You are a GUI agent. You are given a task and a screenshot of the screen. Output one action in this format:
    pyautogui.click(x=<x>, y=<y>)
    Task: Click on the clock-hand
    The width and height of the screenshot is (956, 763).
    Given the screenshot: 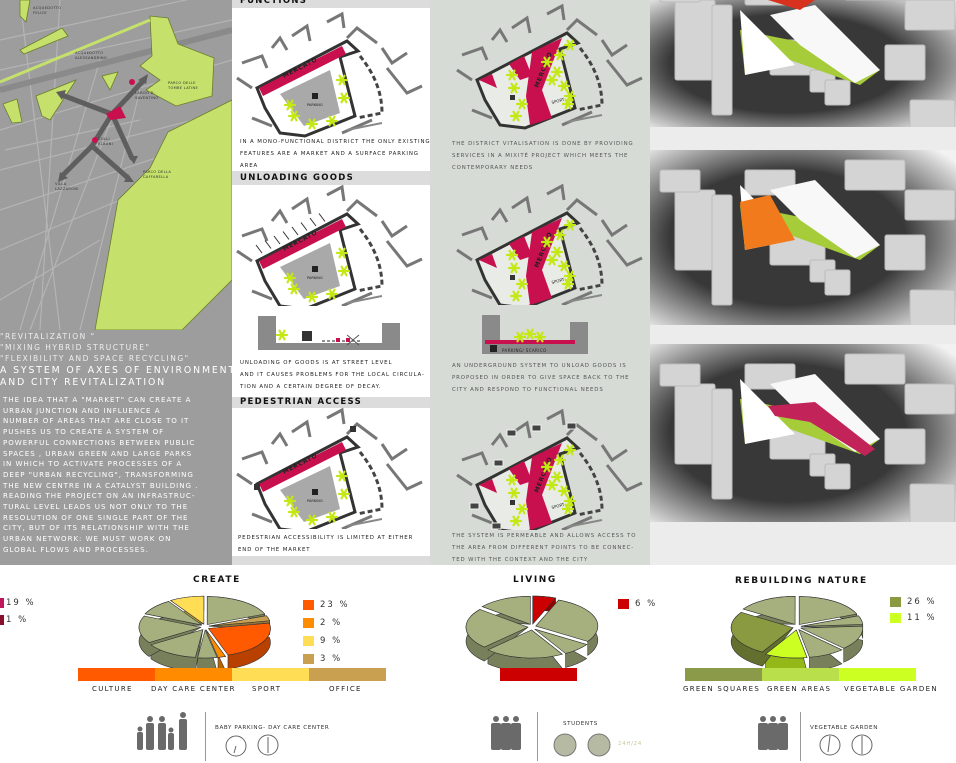 What is the action you would take?
    pyautogui.click(x=235, y=749)
    